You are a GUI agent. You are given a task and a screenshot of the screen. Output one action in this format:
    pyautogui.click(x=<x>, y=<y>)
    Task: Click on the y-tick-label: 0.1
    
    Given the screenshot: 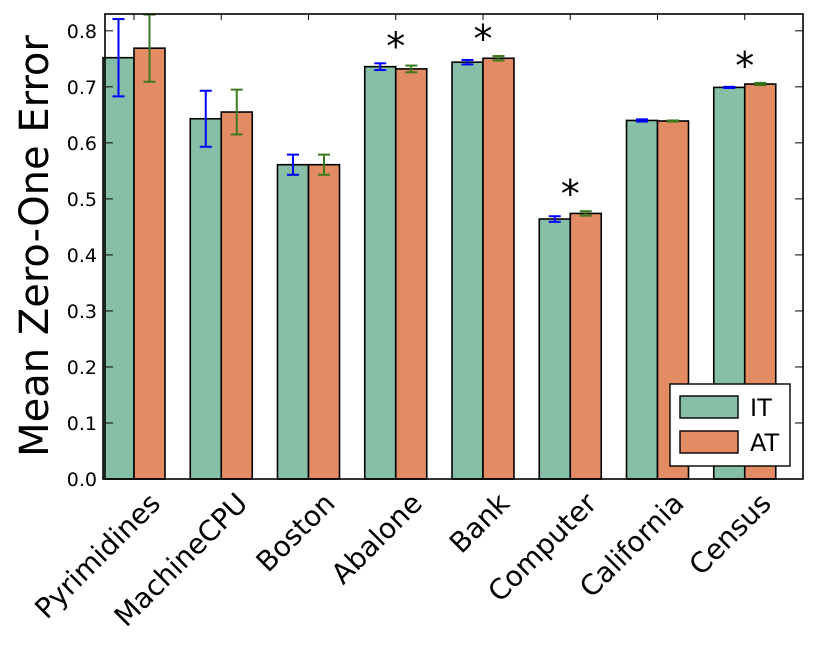 What is the action you would take?
    pyautogui.click(x=82, y=424)
    